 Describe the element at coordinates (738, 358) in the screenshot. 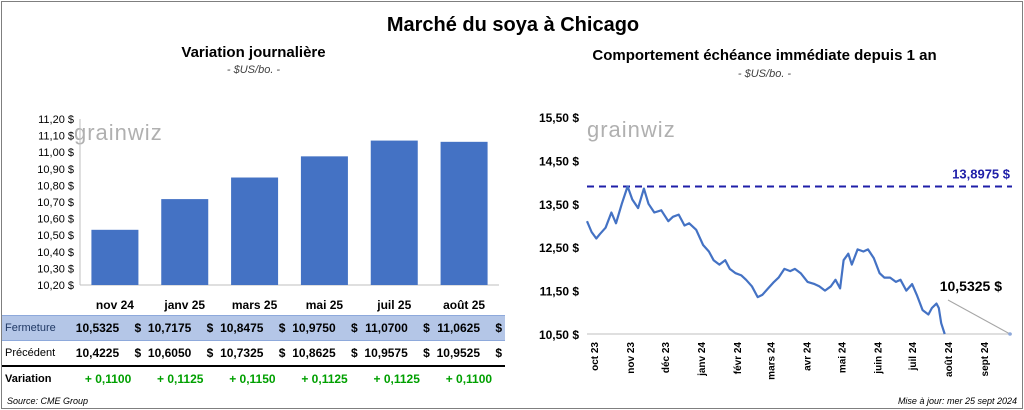

I see `right-x-tick-label: févr 24` at that location.